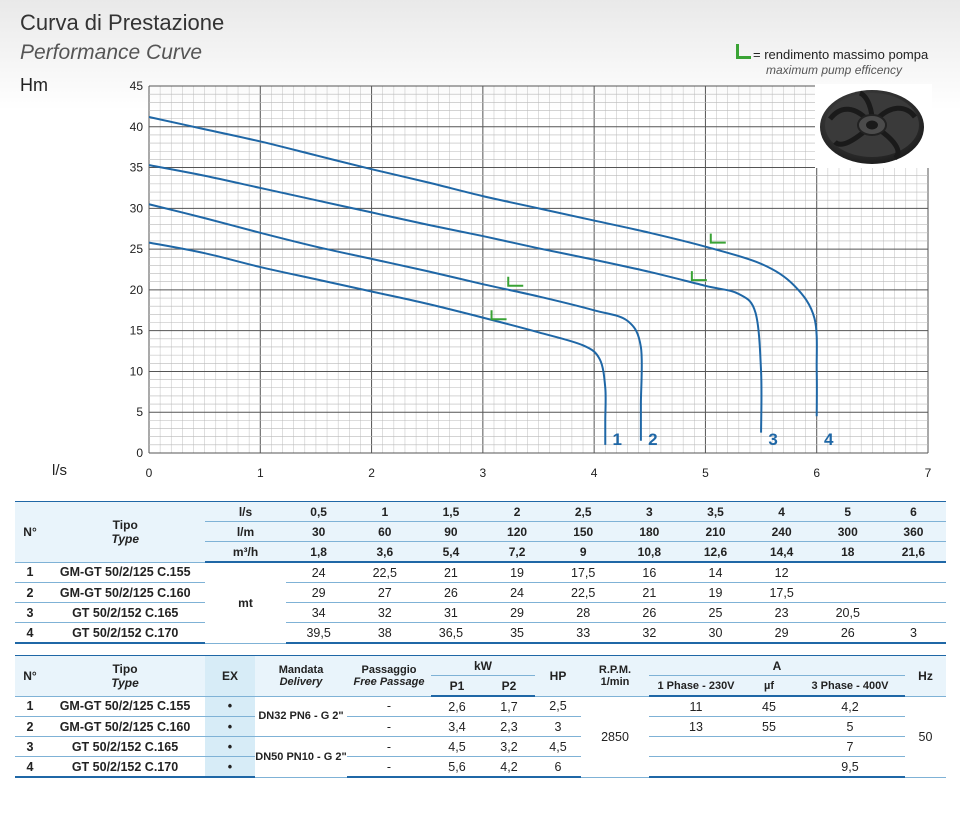  I want to click on head-value: 23, so click(781, 612).